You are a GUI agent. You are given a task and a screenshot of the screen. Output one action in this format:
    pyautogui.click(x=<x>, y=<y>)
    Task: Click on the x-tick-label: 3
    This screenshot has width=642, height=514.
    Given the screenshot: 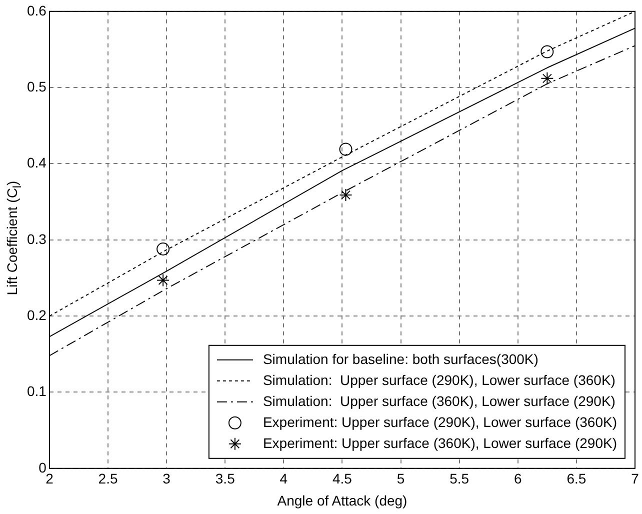 What is the action you would take?
    pyautogui.click(x=166, y=478)
    